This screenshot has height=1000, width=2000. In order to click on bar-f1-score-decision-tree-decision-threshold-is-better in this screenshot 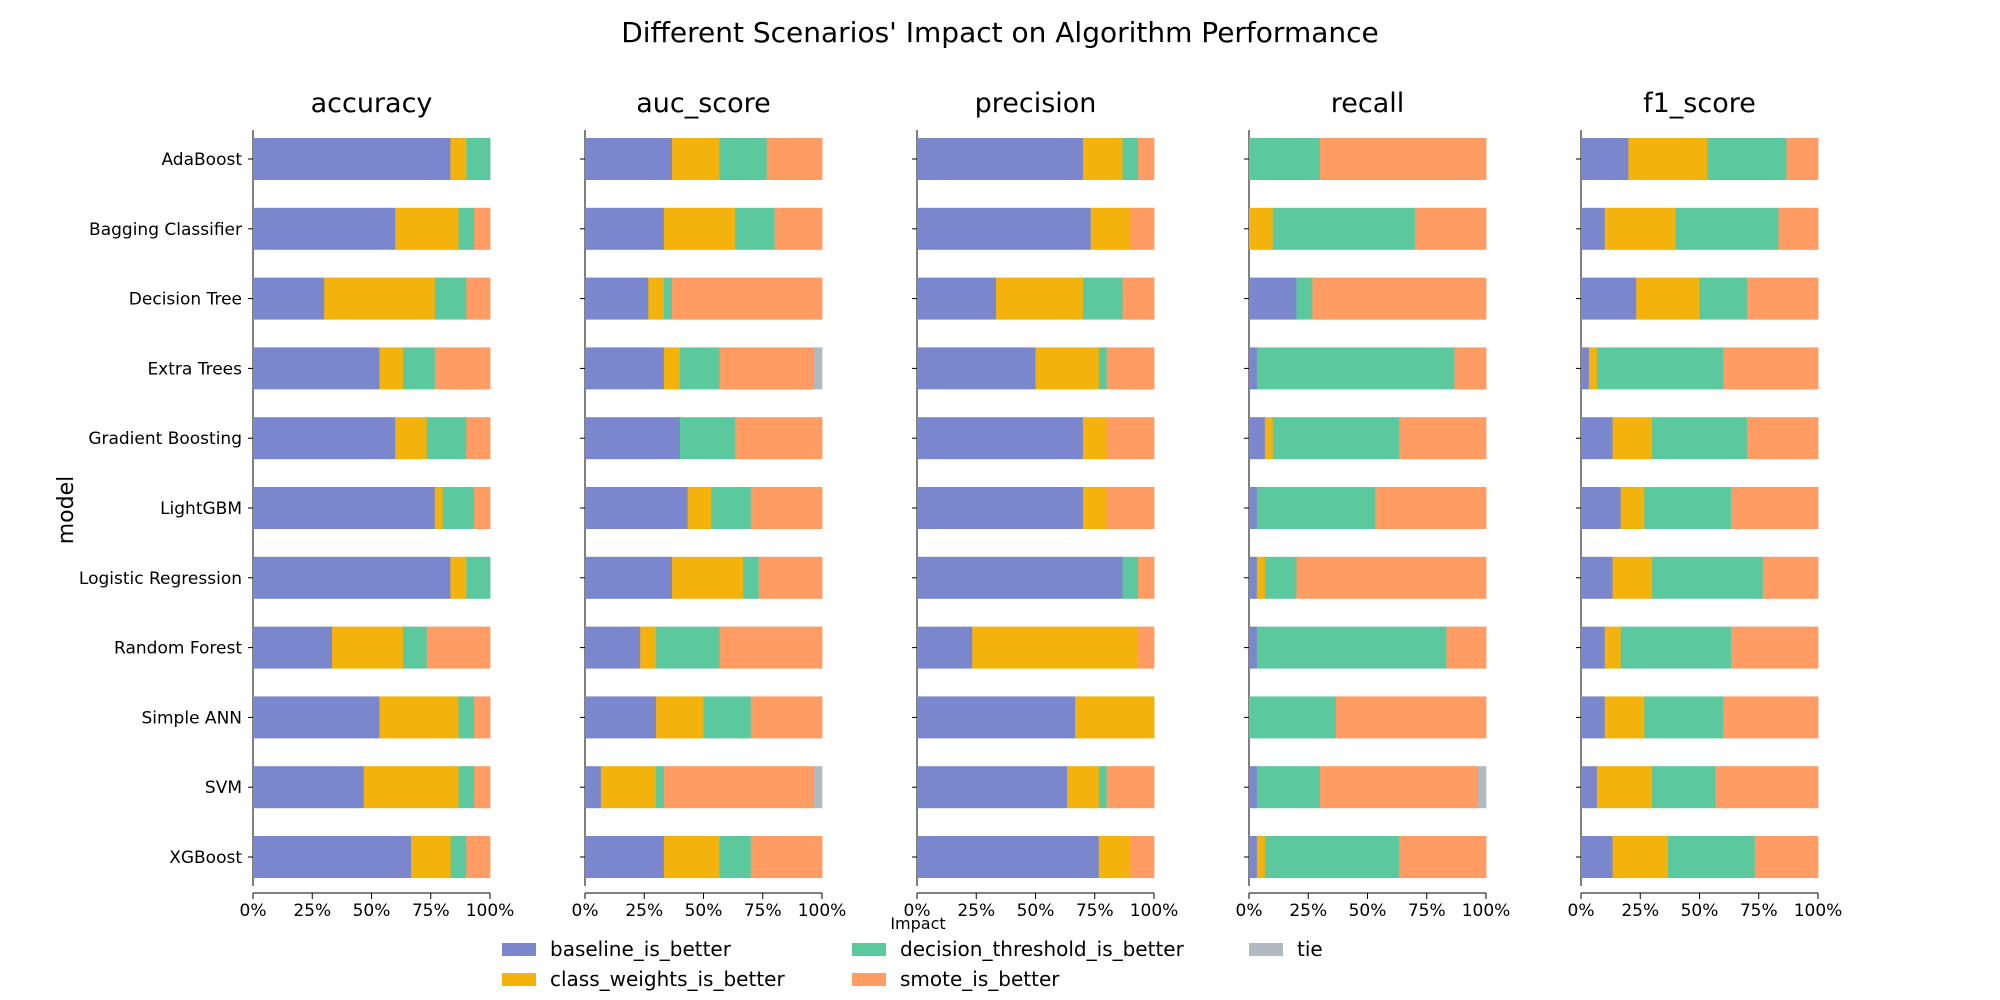, I will do `click(1723, 298)`.